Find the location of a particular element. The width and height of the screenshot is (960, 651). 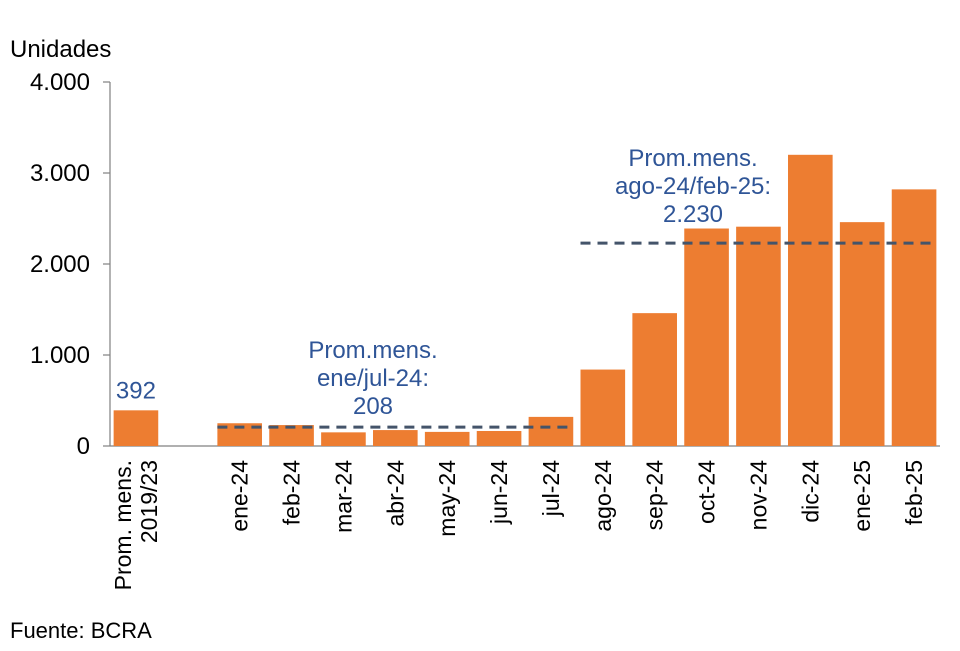

x-tick-label-line: feb-24 is located at coordinates (292, 492).